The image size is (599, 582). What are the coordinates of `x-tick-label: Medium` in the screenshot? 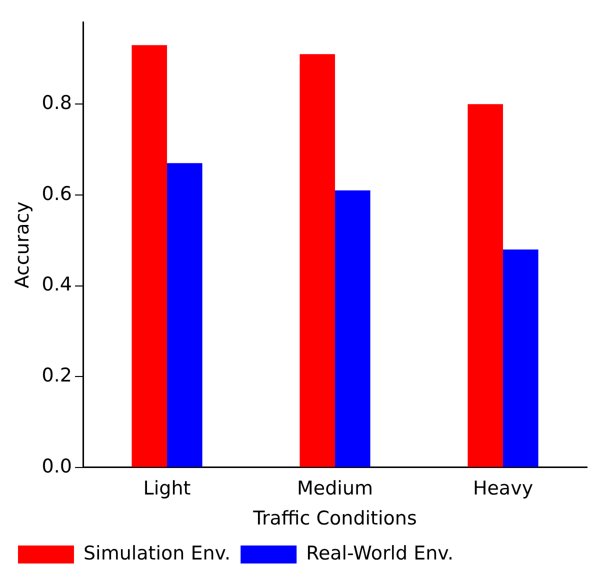 It's located at (335, 489).